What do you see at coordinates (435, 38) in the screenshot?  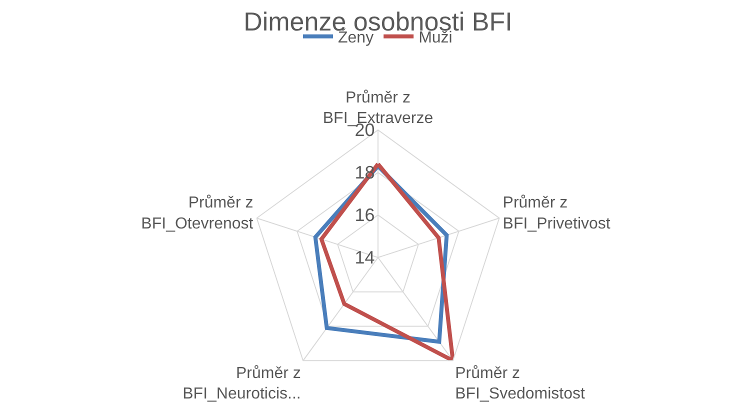 I see `legend-label: Muži` at bounding box center [435, 38].